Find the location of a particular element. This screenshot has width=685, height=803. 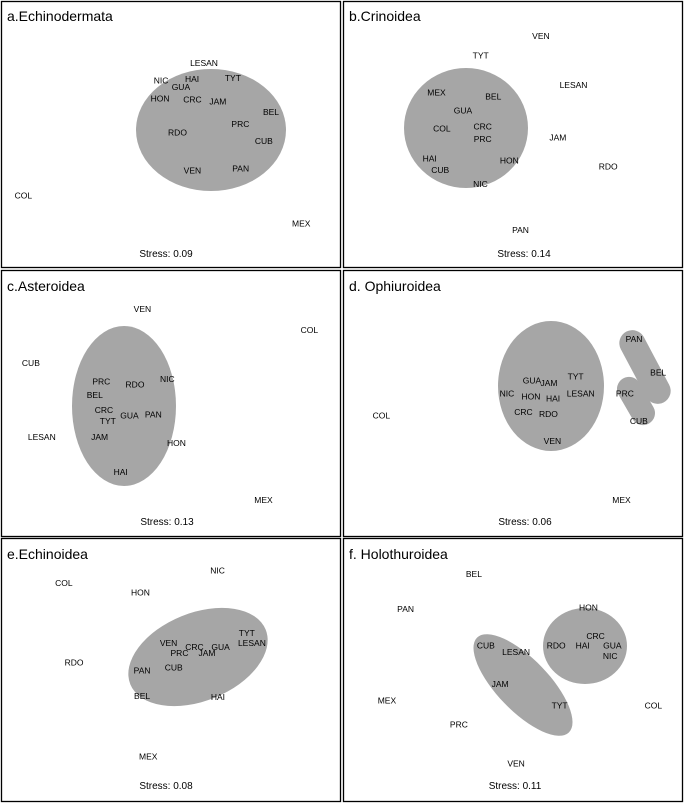

group-capsule-prc-cub is located at coordinates (636, 401).